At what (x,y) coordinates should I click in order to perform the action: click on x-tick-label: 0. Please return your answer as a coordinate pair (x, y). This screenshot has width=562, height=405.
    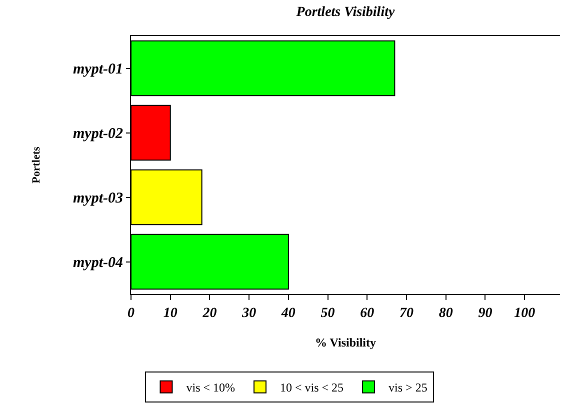
    Looking at the image, I should click on (131, 313).